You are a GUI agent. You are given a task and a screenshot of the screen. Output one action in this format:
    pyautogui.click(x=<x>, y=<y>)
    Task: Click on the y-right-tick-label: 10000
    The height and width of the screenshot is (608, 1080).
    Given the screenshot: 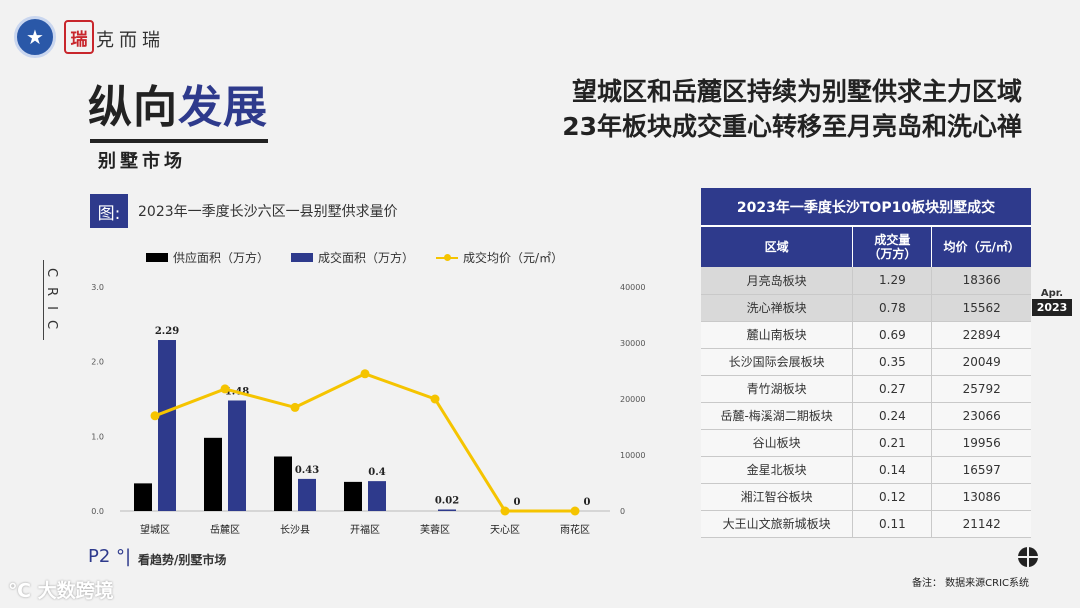 What is the action you would take?
    pyautogui.click(x=632, y=455)
    